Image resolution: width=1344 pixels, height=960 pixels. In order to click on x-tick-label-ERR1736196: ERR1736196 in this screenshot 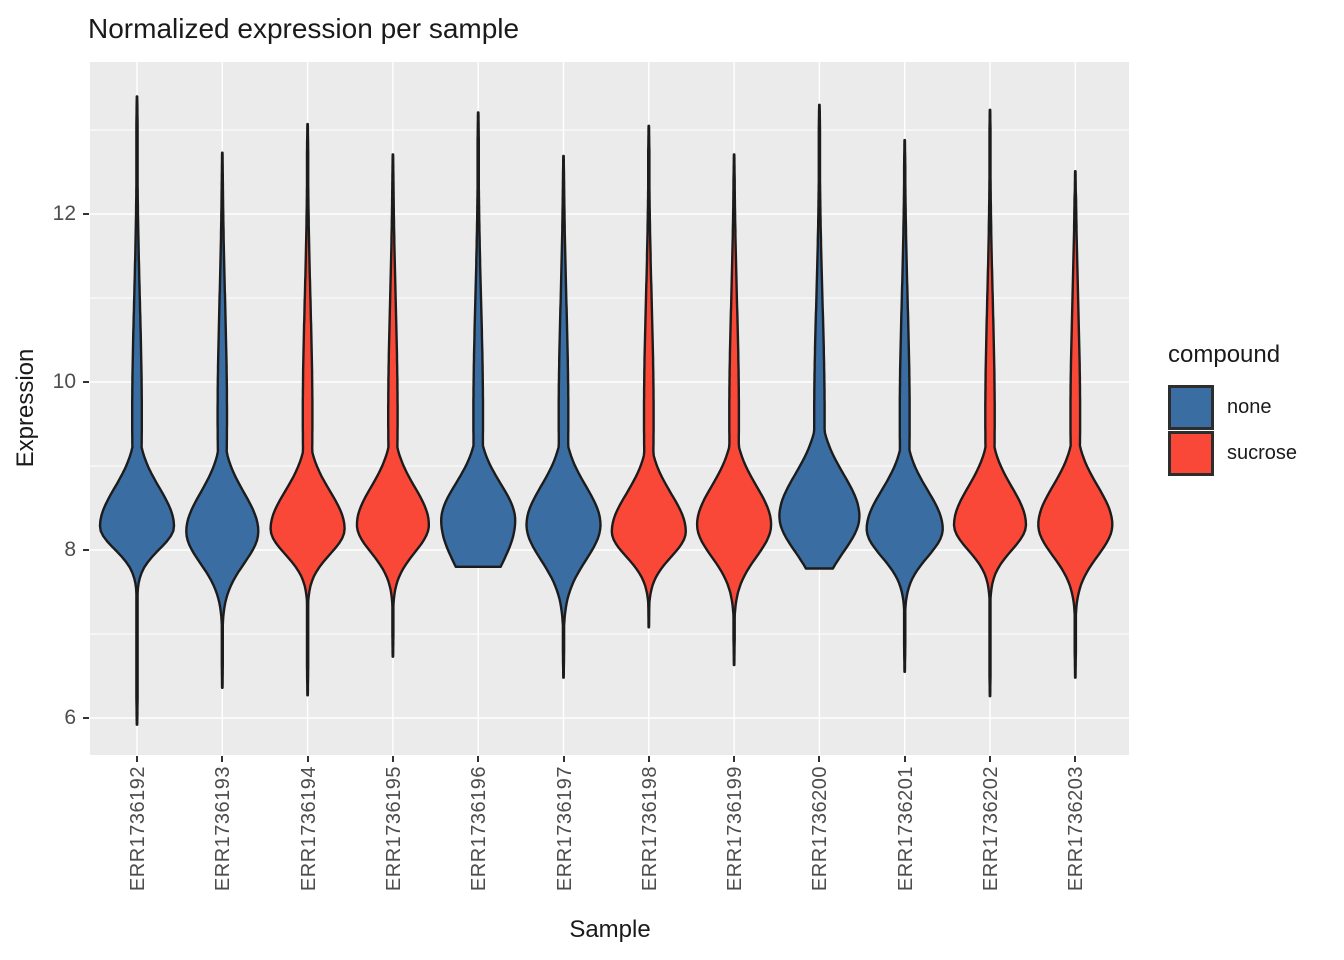, I will do `click(479, 848)`.